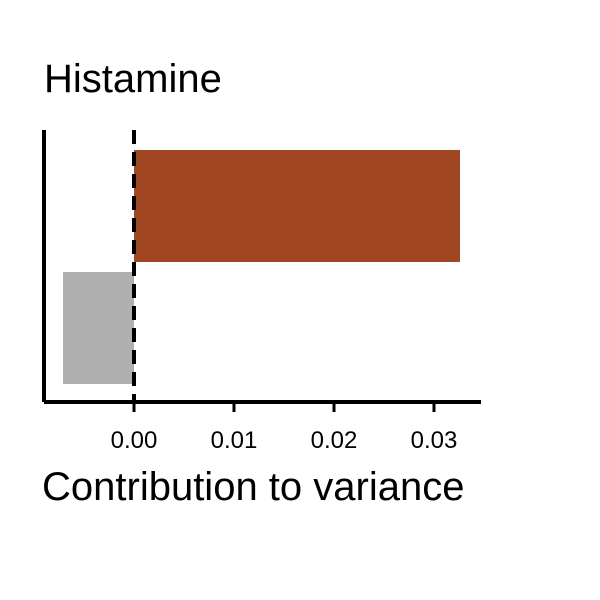  I want to click on x-tick-label: 0.01, so click(234, 440).